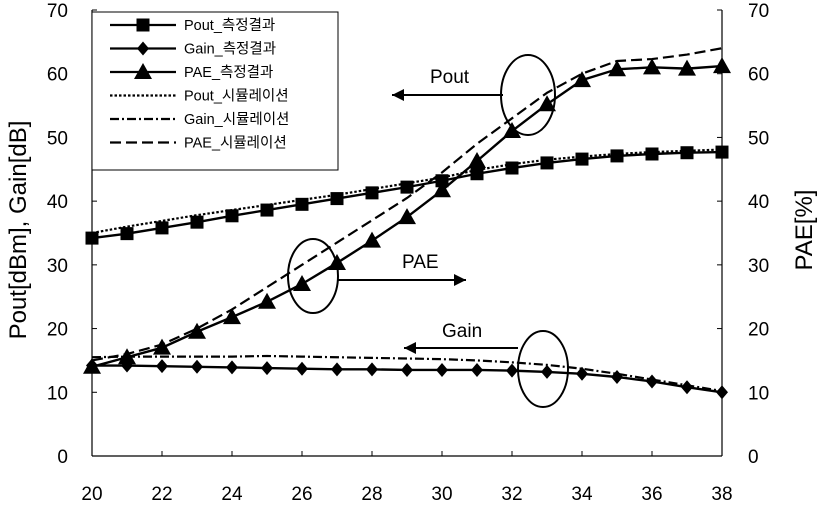 This screenshot has height=505, width=827. What do you see at coordinates (651, 494) in the screenshot?
I see `x-tick-label: 36` at bounding box center [651, 494].